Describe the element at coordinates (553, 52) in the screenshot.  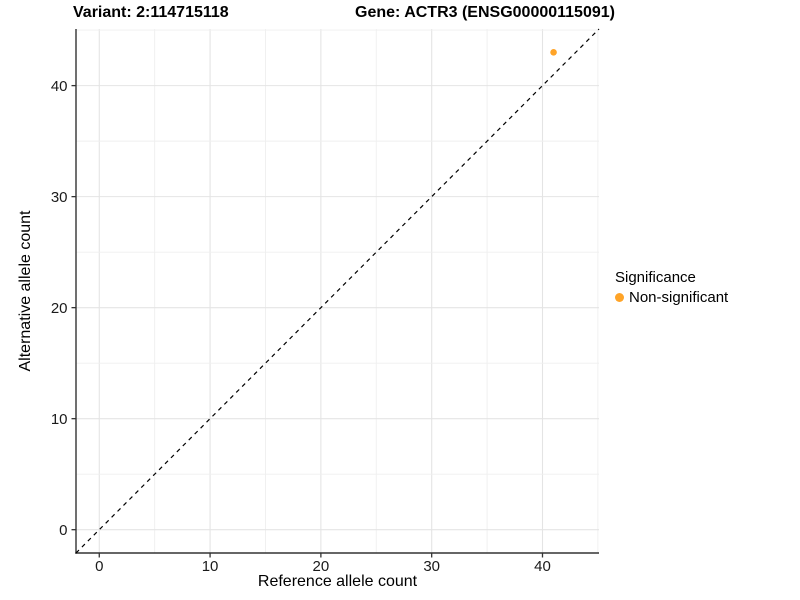
I see `data-point` at that location.